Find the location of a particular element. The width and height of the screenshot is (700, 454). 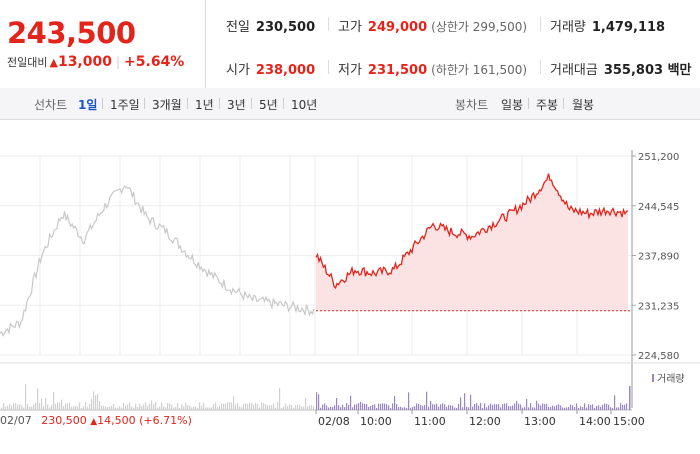

tab-5year: 5년 is located at coordinates (268, 105).